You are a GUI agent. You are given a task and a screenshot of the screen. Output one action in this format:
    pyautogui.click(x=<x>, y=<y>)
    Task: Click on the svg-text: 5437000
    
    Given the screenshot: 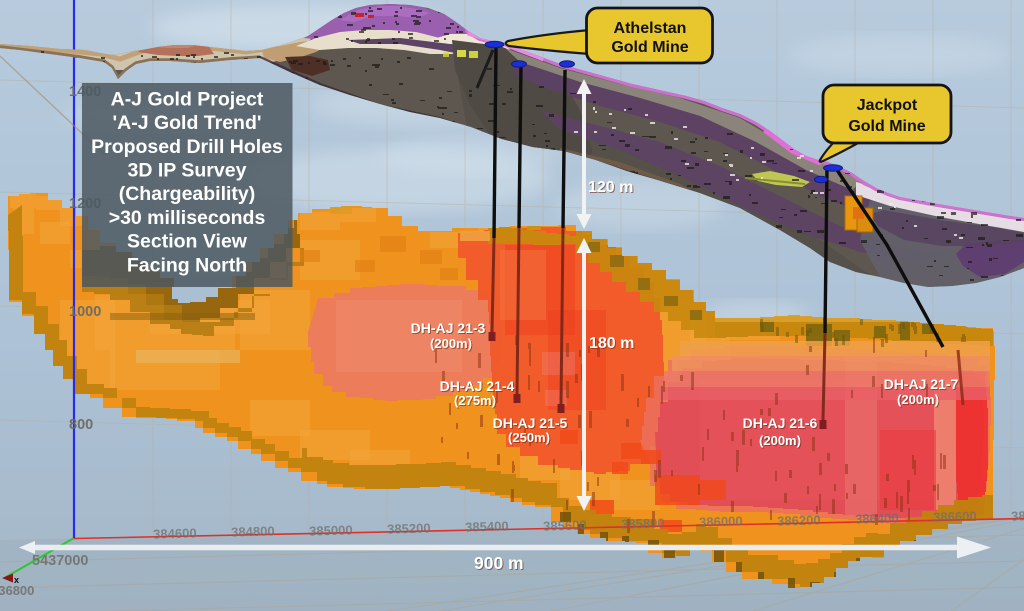 What is the action you would take?
    pyautogui.click(x=60, y=561)
    